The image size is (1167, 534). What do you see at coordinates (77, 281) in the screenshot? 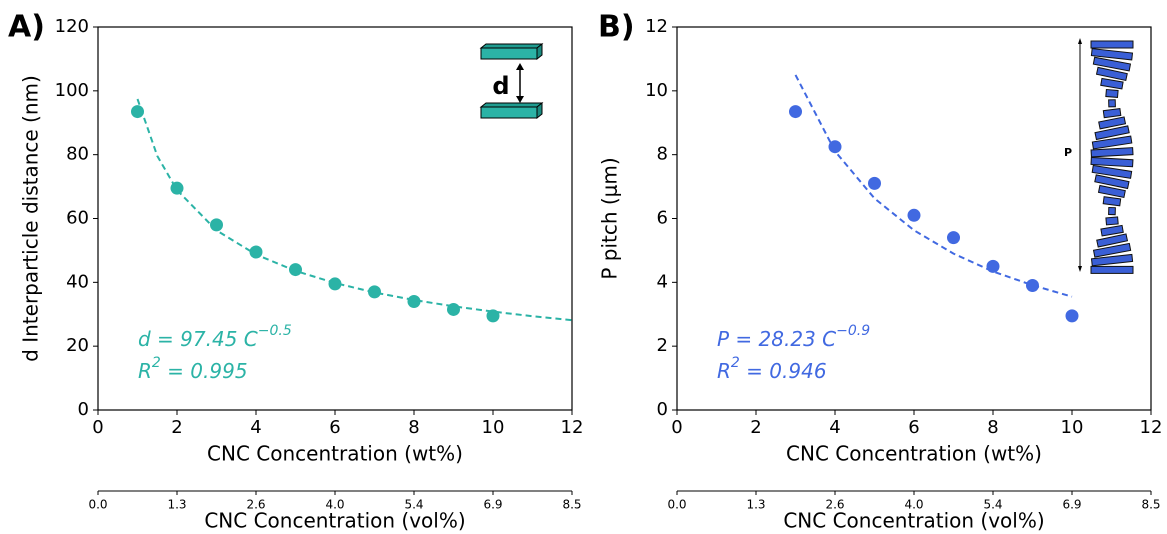
I see `y-tick-label: 40` at bounding box center [77, 281].